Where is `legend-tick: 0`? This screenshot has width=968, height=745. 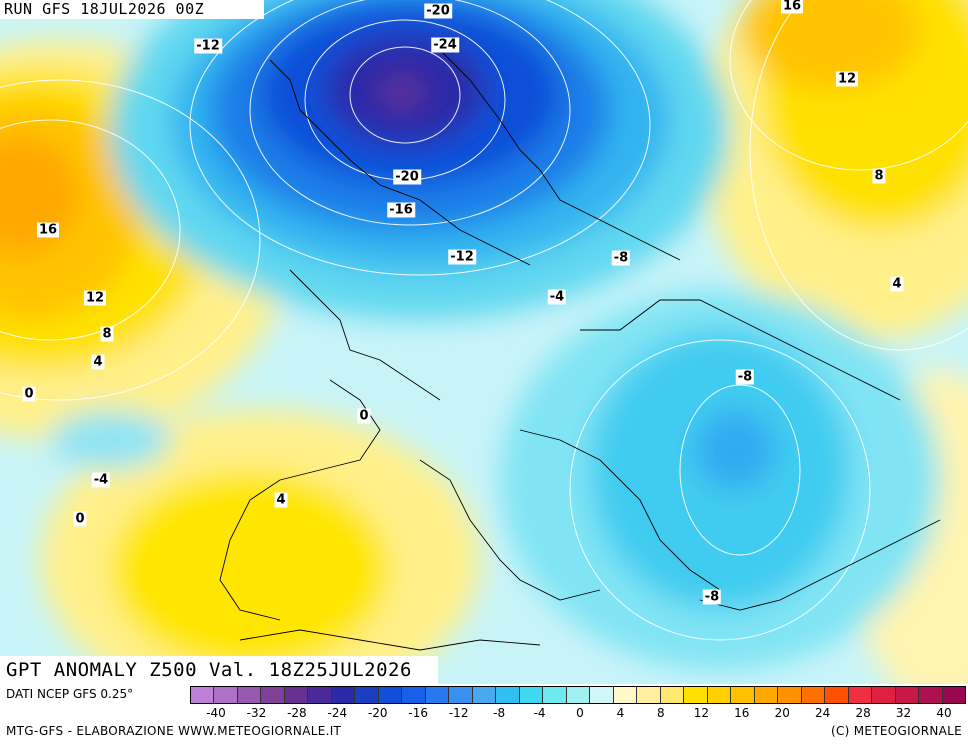 legend-tick: 0 is located at coordinates (580, 713).